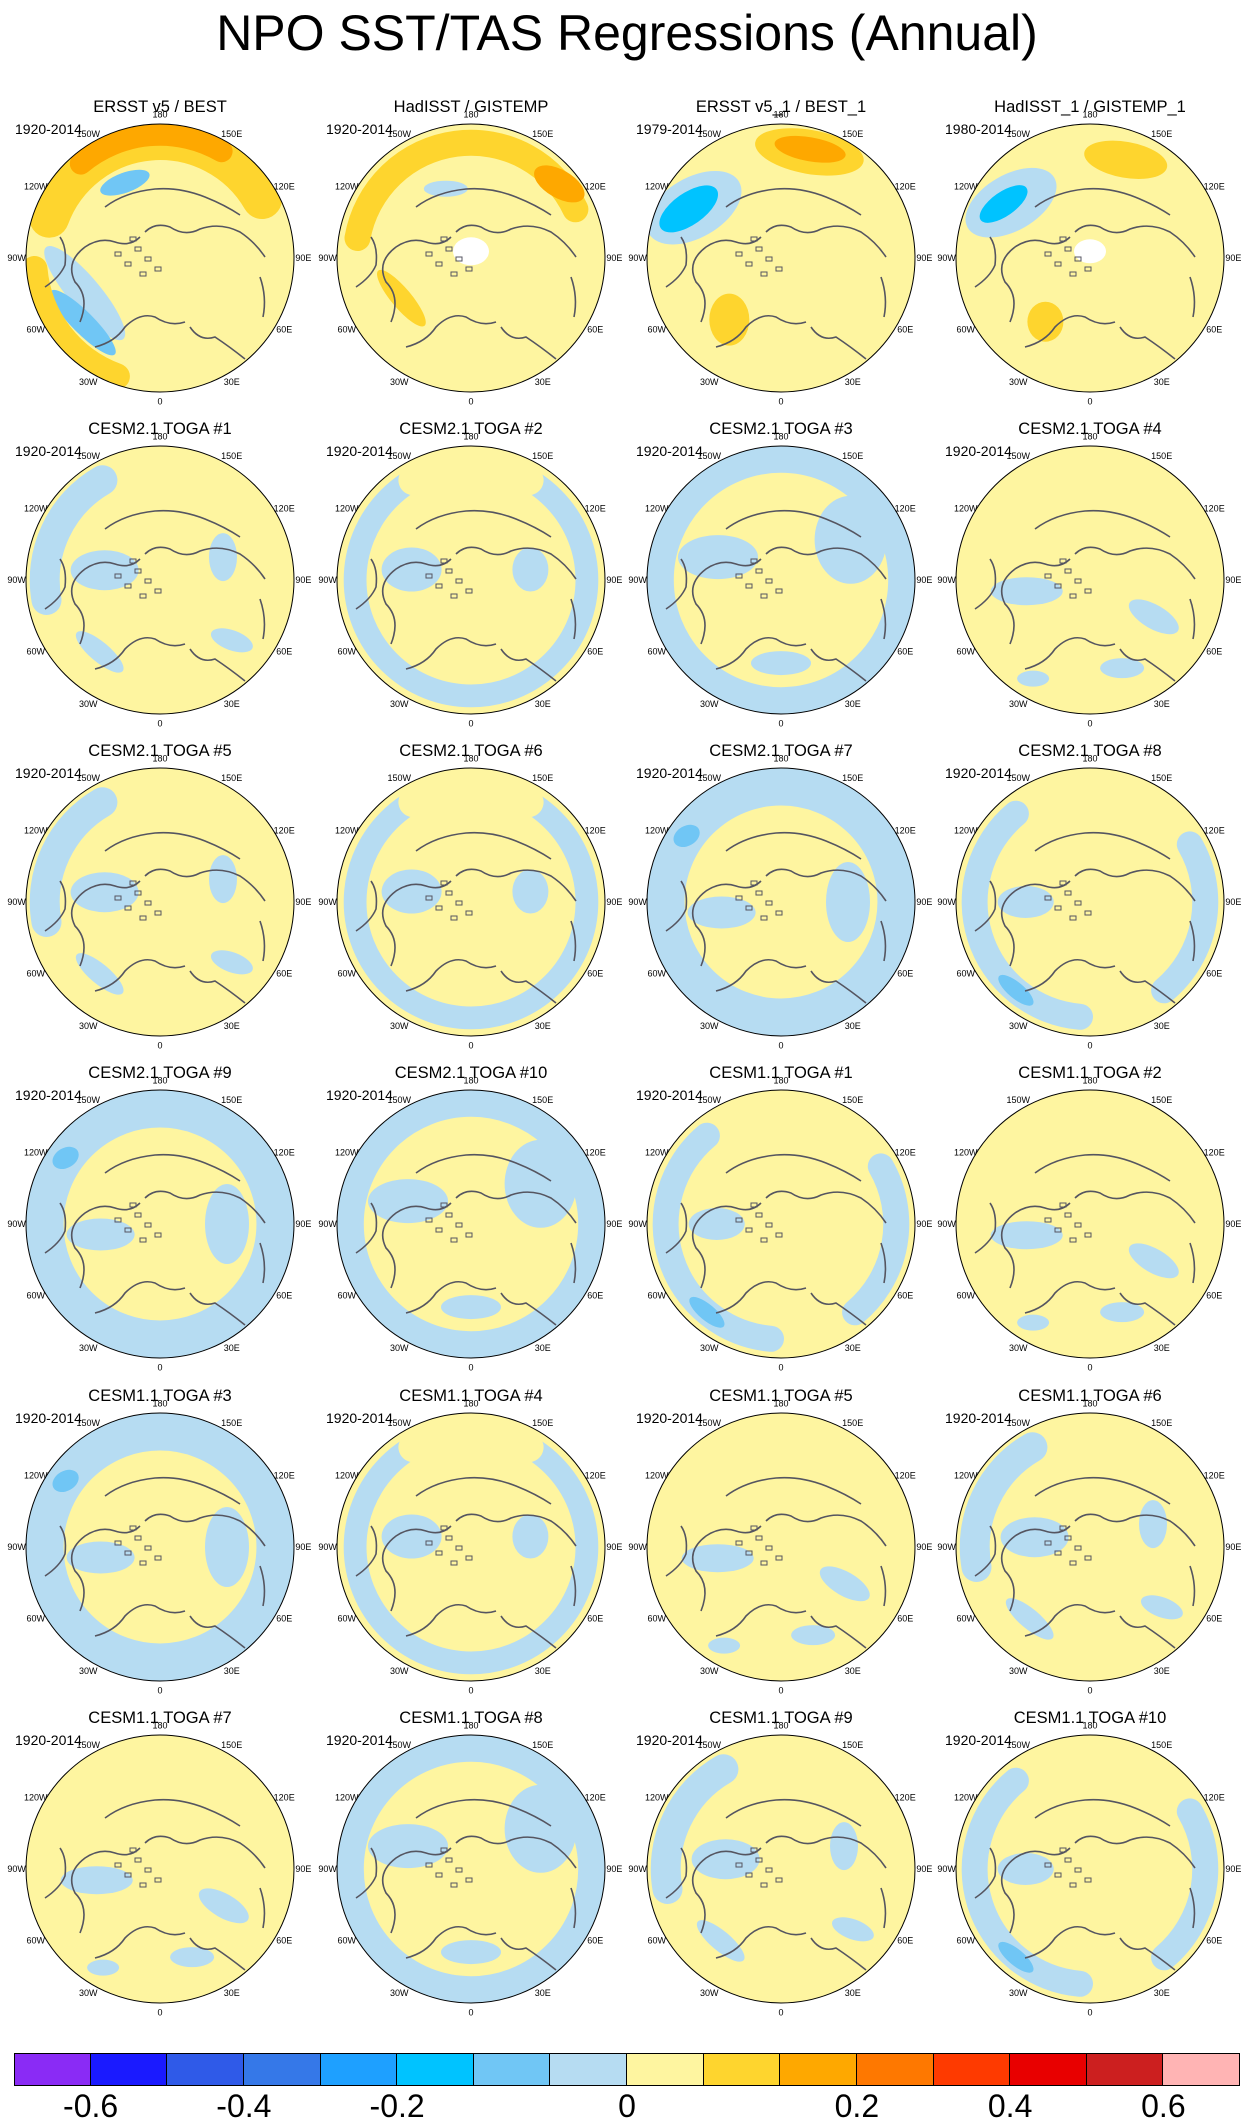  What do you see at coordinates (542, 456) in the screenshot?
I see `longitude-label: 150E` at bounding box center [542, 456].